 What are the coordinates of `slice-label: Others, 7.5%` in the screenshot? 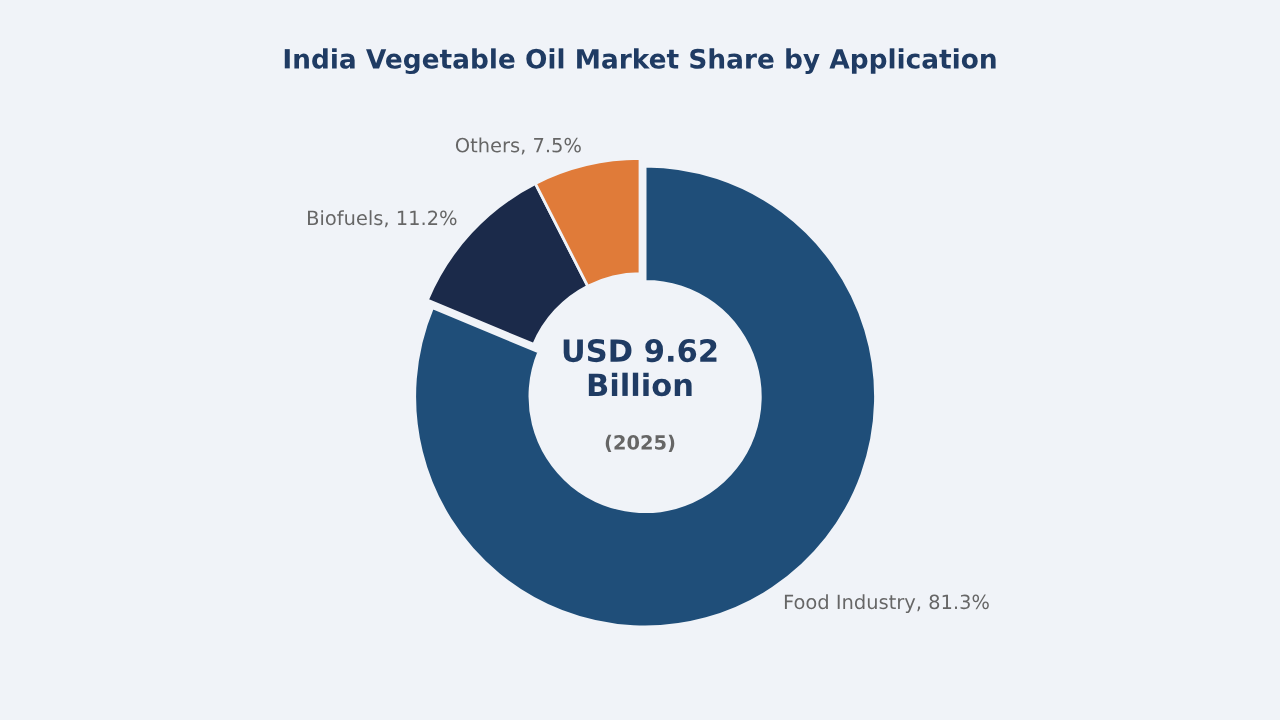 It's located at (518, 146).